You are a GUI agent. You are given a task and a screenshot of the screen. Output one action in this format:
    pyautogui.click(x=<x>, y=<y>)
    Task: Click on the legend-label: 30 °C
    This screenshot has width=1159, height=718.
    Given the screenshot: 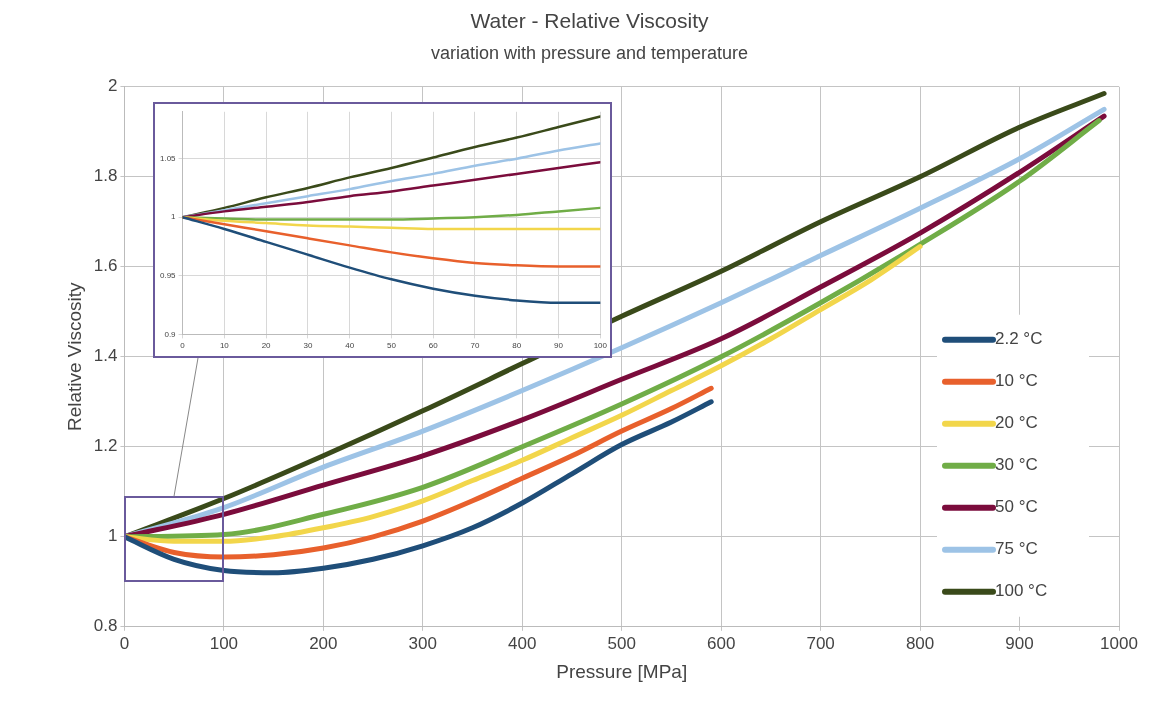 What is the action you would take?
    pyautogui.click(x=1016, y=465)
    